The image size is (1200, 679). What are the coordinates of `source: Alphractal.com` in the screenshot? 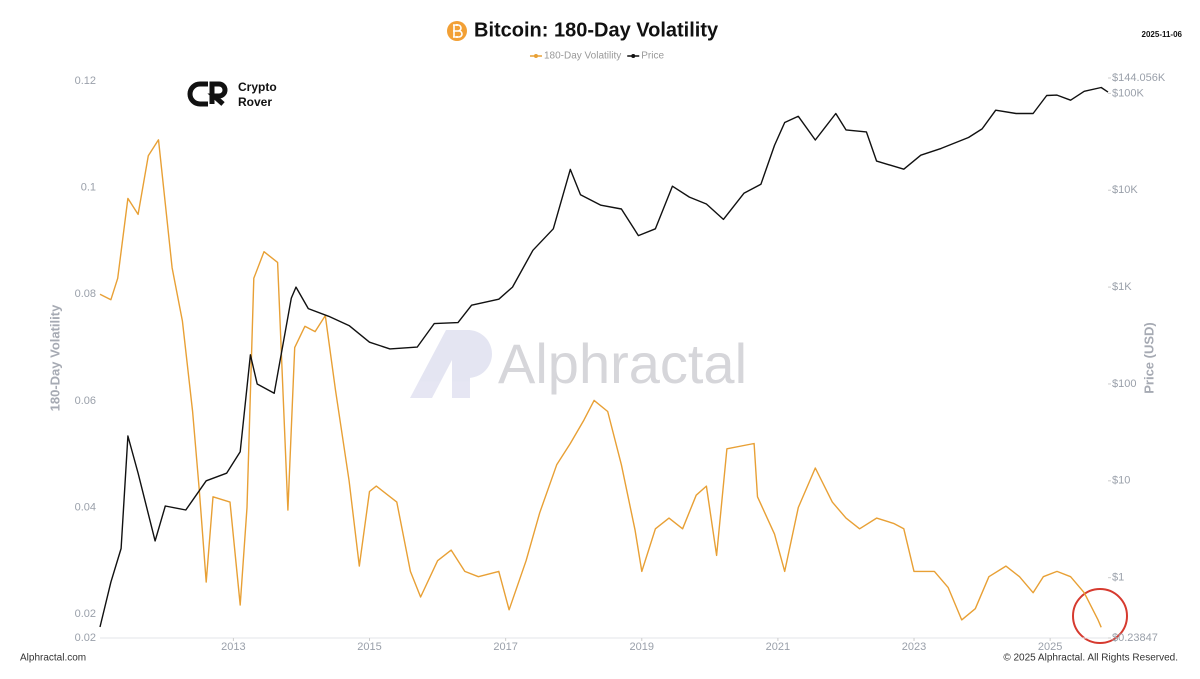 It's located at (53, 658).